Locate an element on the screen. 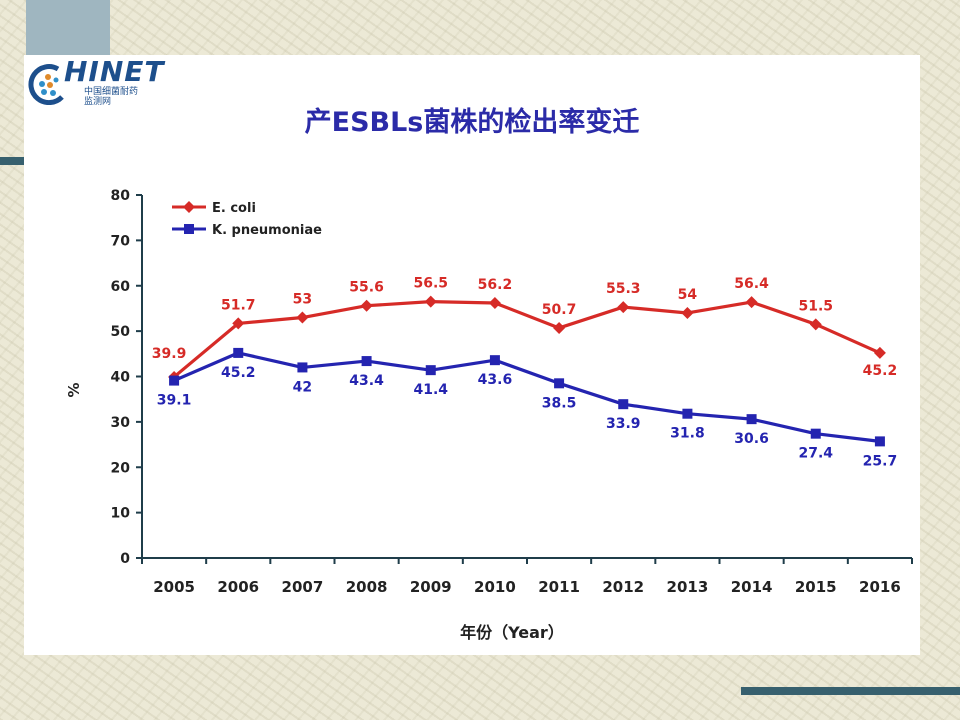 The height and width of the screenshot is (720, 960). chinet-logo: HINET 中国细菌耐药 监测网 is located at coordinates (103, 81).